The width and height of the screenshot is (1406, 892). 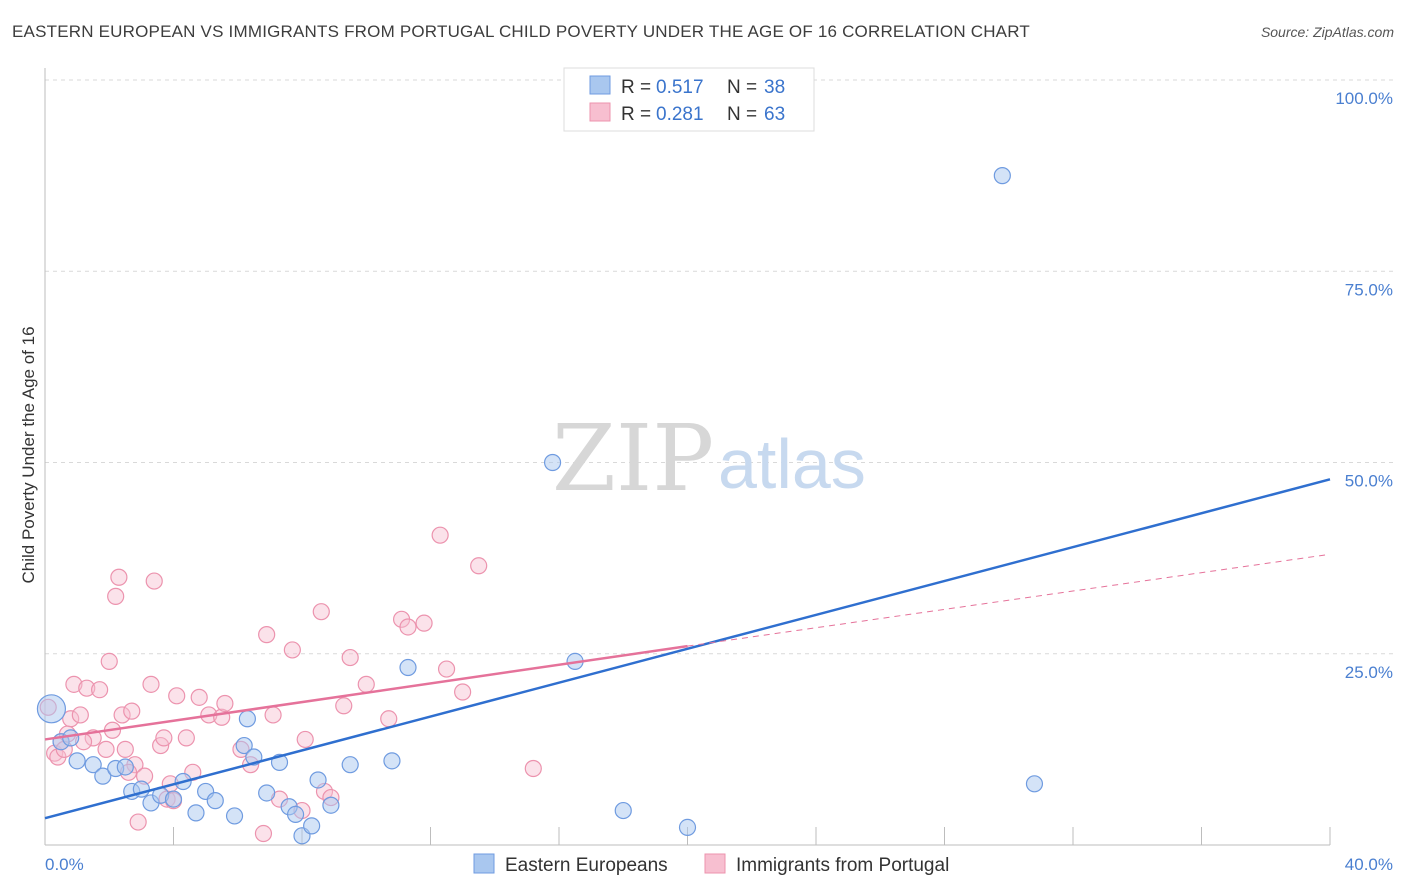 I want to click on x-tick-label-max: 40.0%, so click(x=1369, y=864).